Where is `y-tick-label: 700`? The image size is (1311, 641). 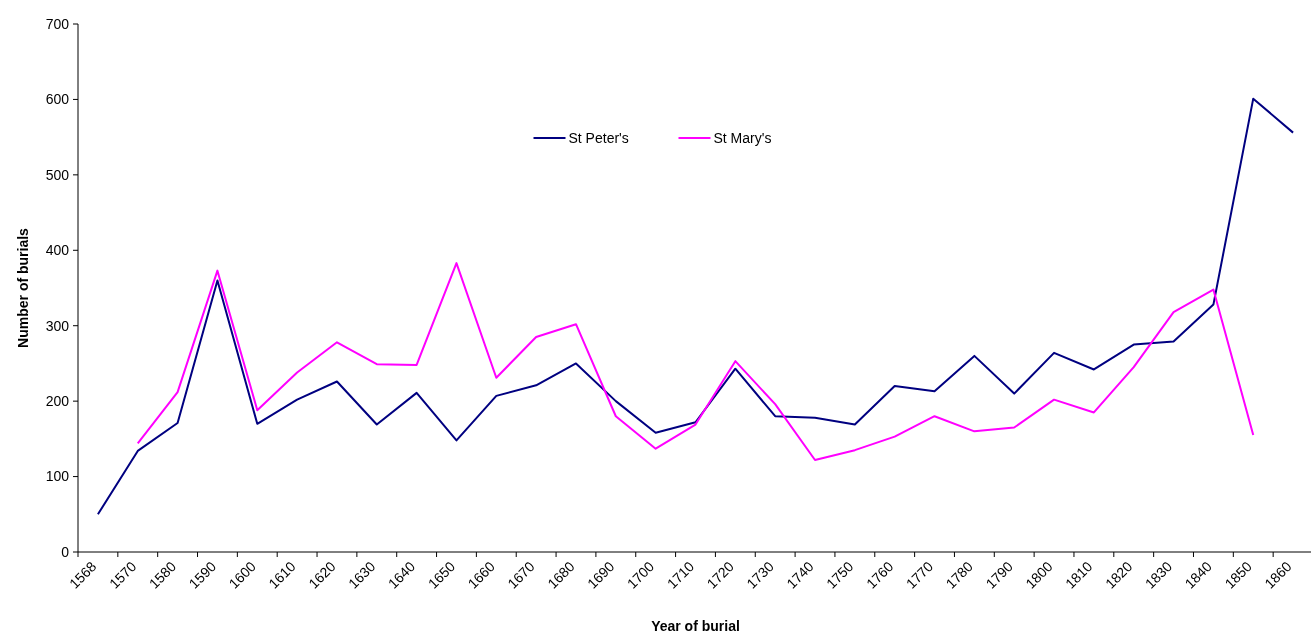 y-tick-label: 700 is located at coordinates (57, 23).